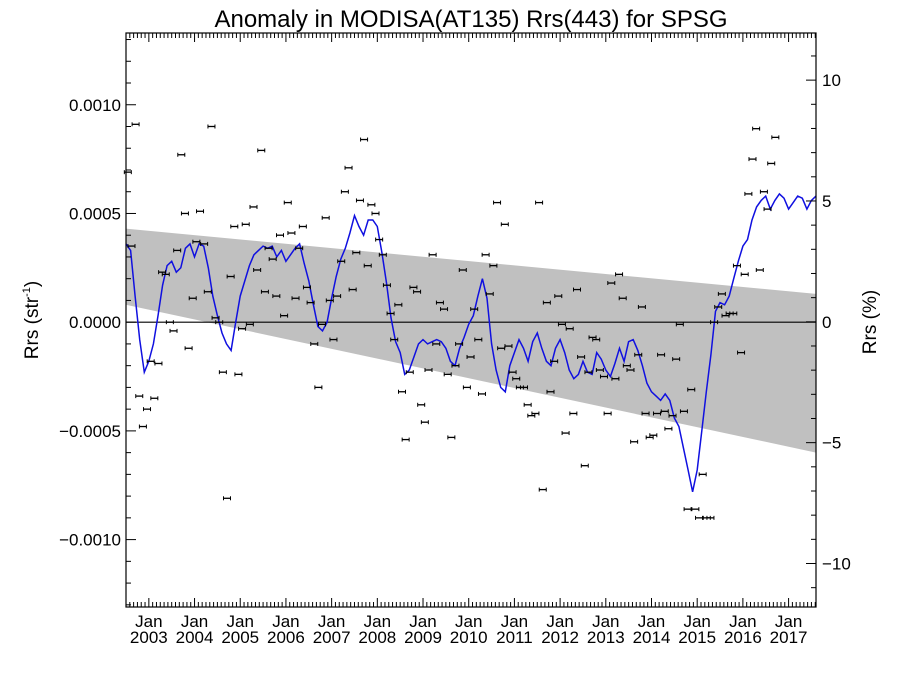 The width and height of the screenshot is (900, 675). Describe the element at coordinates (95, 105) in the screenshot. I see `y-tick-label: 0.0010` at that location.